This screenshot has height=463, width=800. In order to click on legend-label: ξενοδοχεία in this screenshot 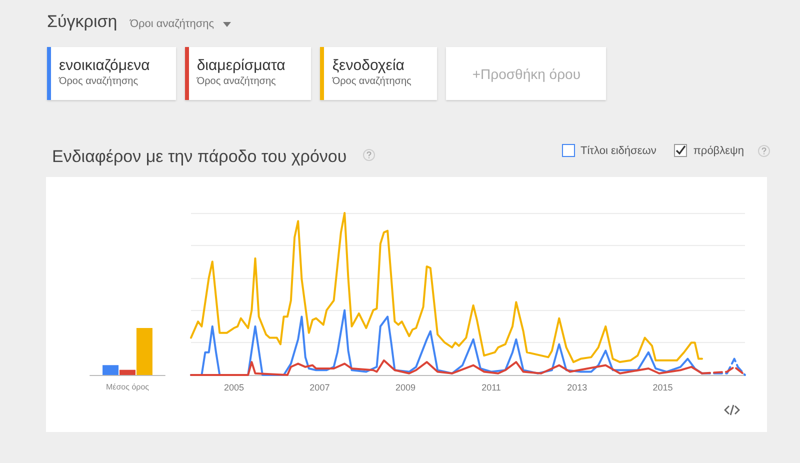, I will do `click(369, 65)`.